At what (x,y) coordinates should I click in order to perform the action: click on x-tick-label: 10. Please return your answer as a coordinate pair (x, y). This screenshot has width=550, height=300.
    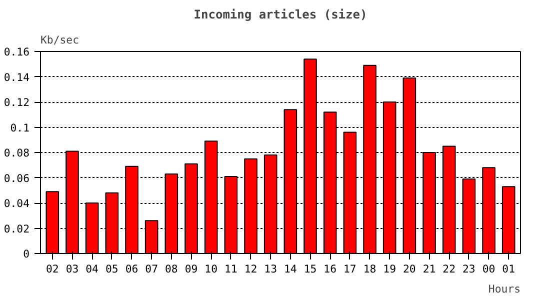
    Looking at the image, I should click on (211, 269).